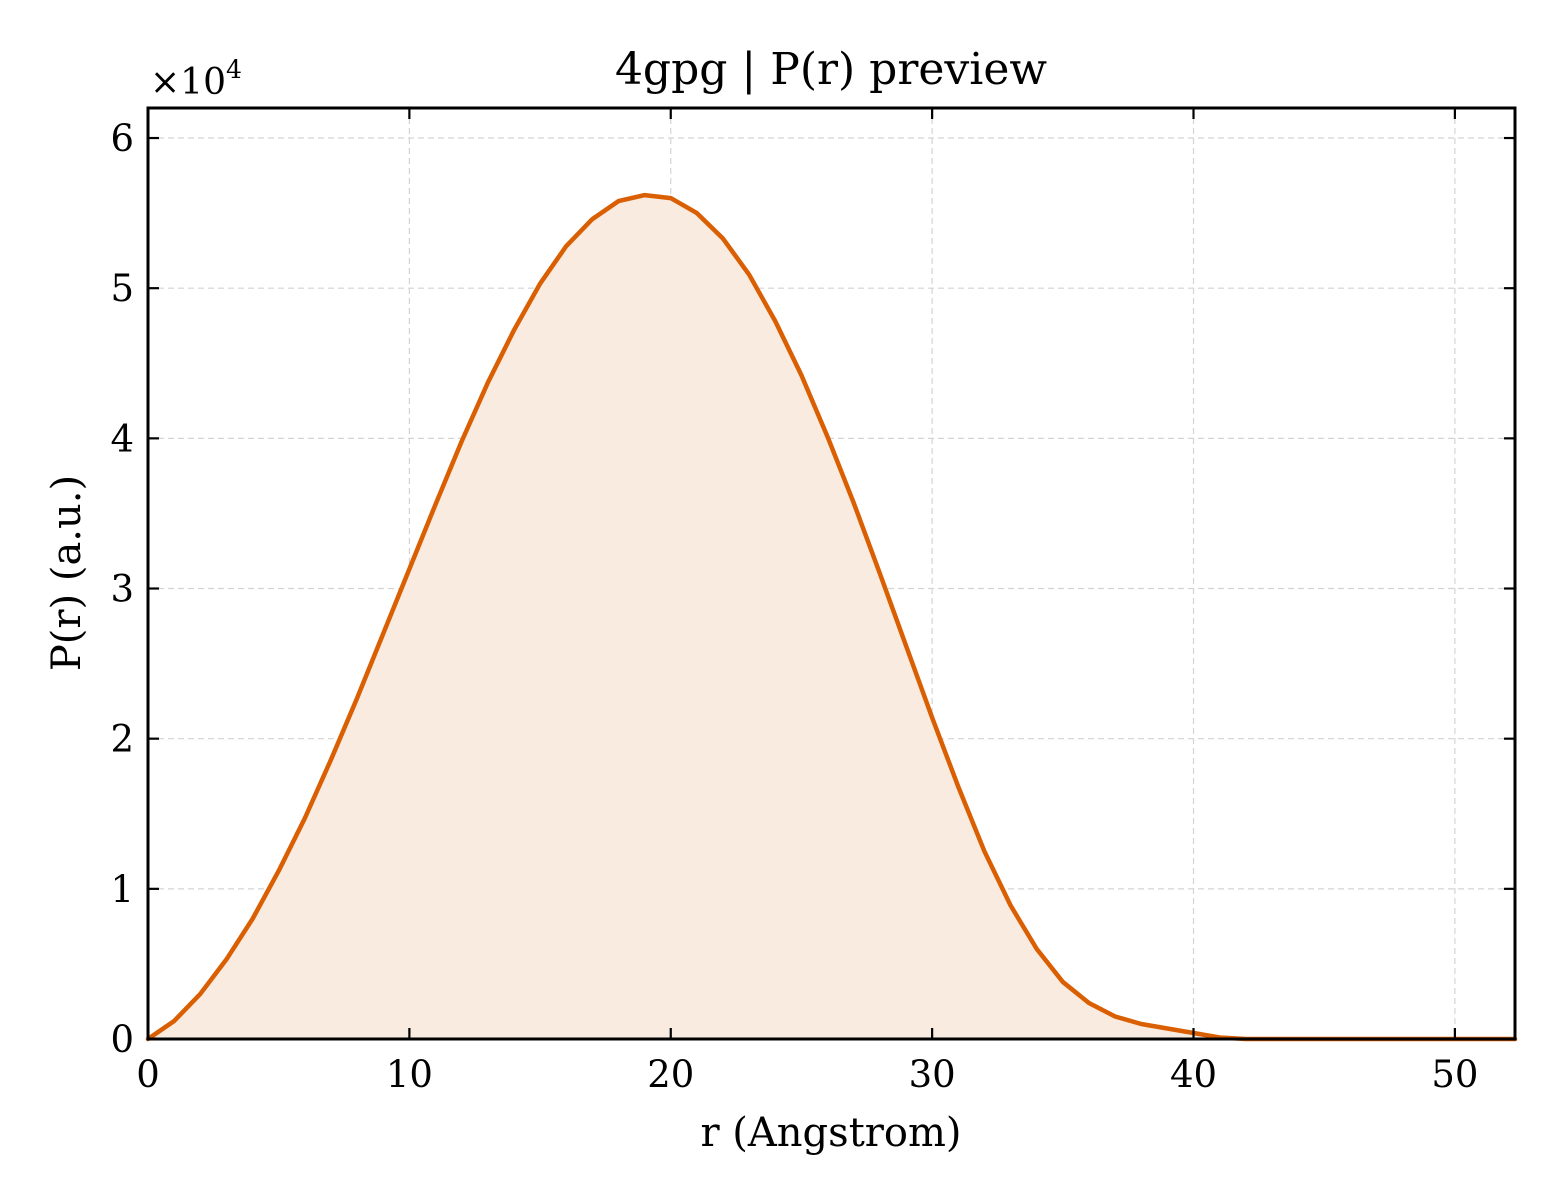  I want to click on chart-title: 4gpg | P(r) preview, so click(831, 69).